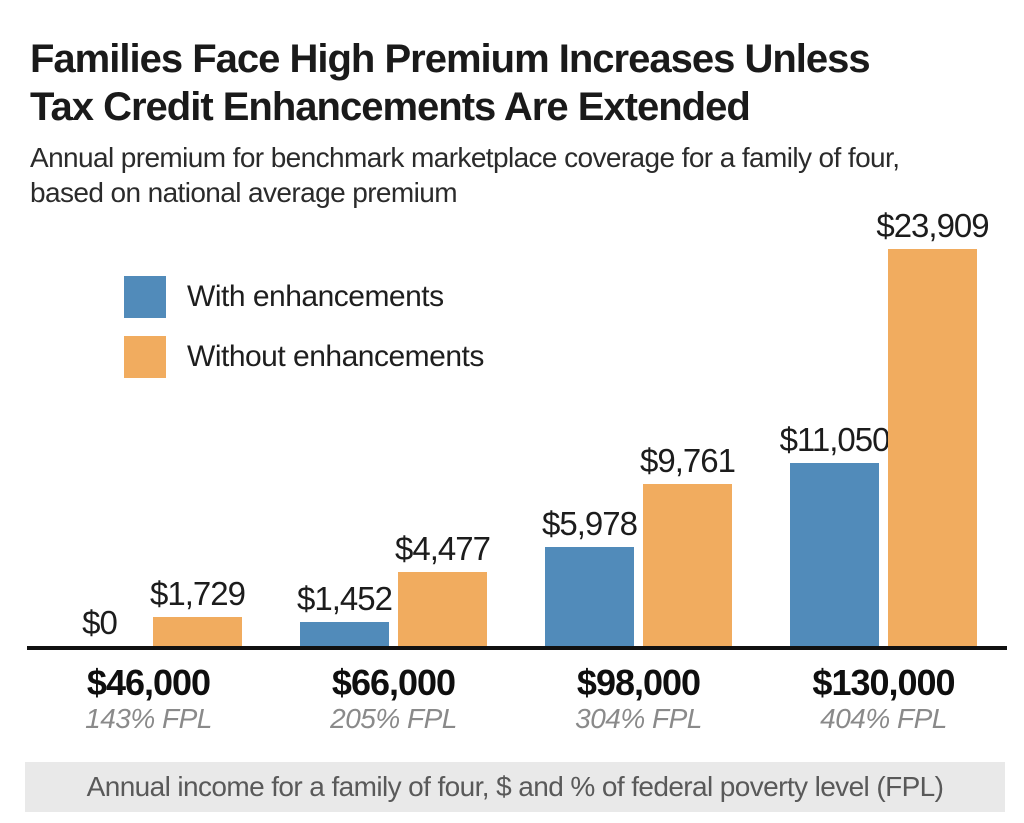 This screenshot has width=1024, height=823. What do you see at coordinates (393, 682) in the screenshot?
I see `category-label-66-000: $66,000` at bounding box center [393, 682].